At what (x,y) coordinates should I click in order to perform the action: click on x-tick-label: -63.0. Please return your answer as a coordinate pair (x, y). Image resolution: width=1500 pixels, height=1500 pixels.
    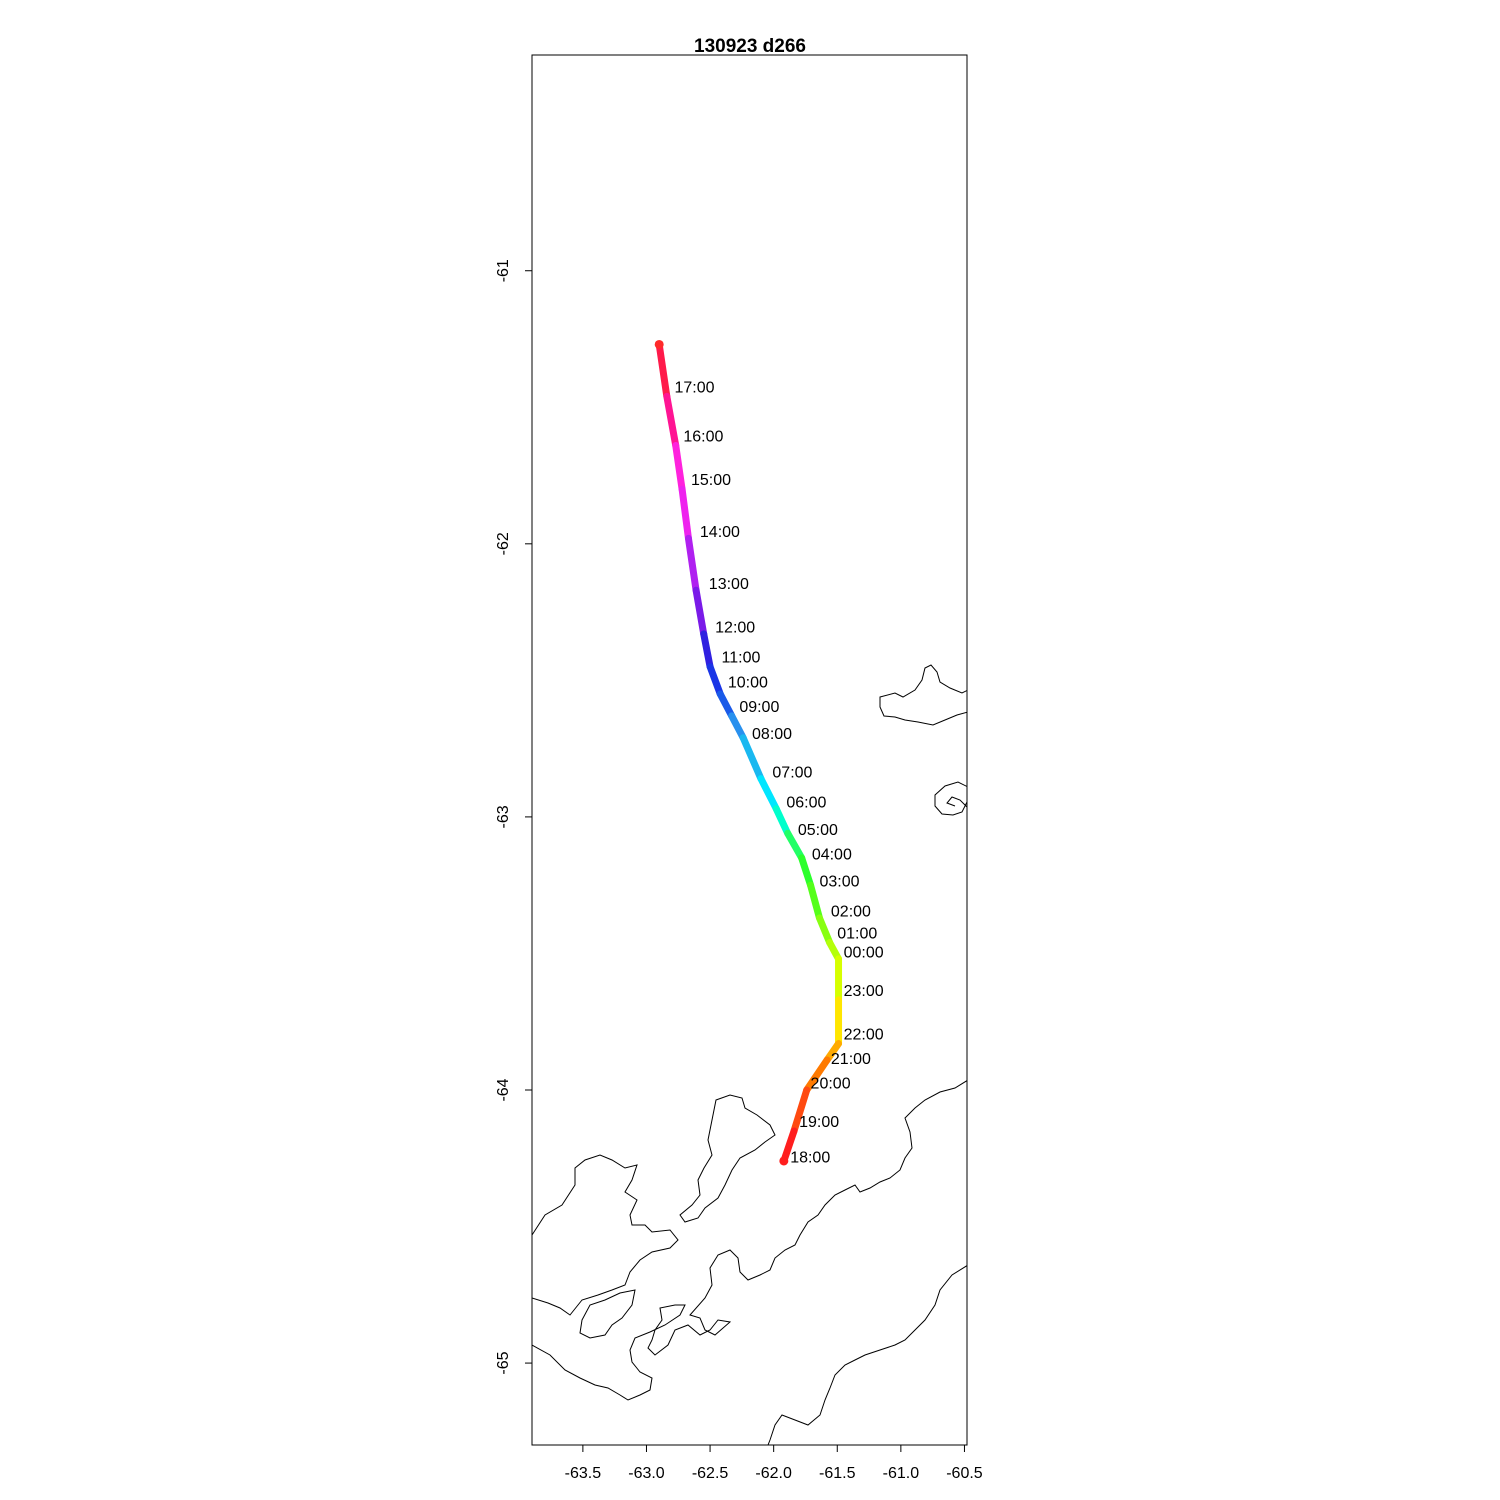
    Looking at the image, I should click on (646, 1473).